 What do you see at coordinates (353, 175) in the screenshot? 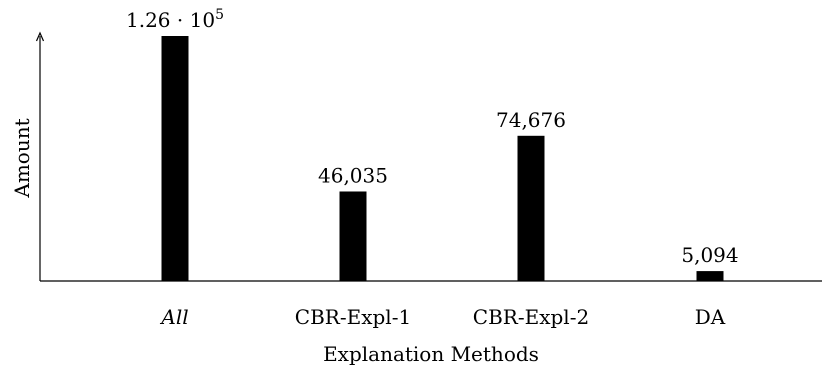
I see `data-label-cbr-expl-1: 46,035` at bounding box center [353, 175].